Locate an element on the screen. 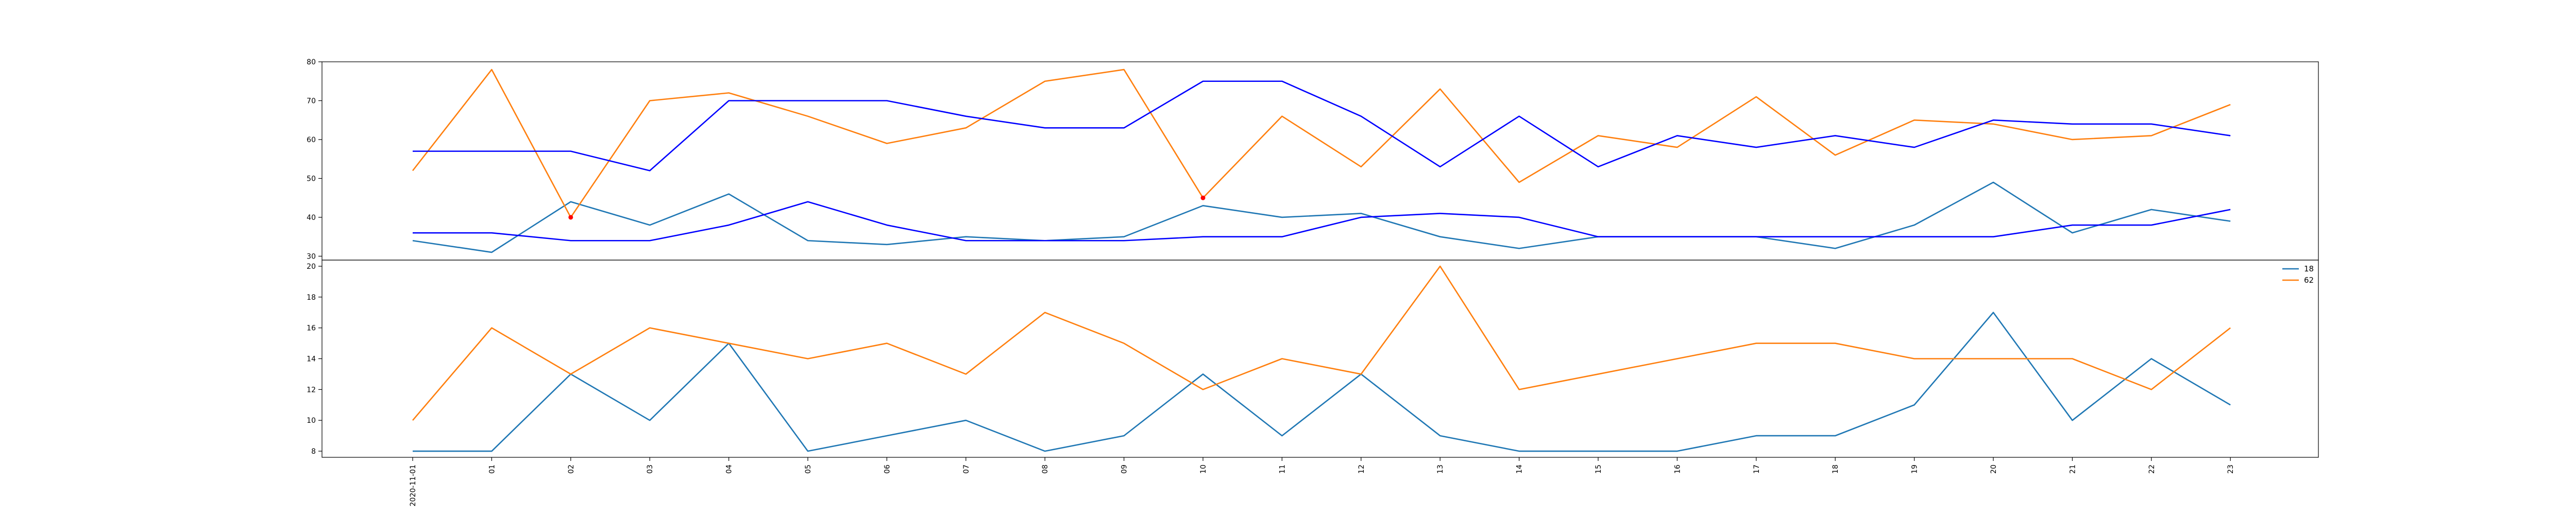  top-y-tick-label: 40 is located at coordinates (311, 218).